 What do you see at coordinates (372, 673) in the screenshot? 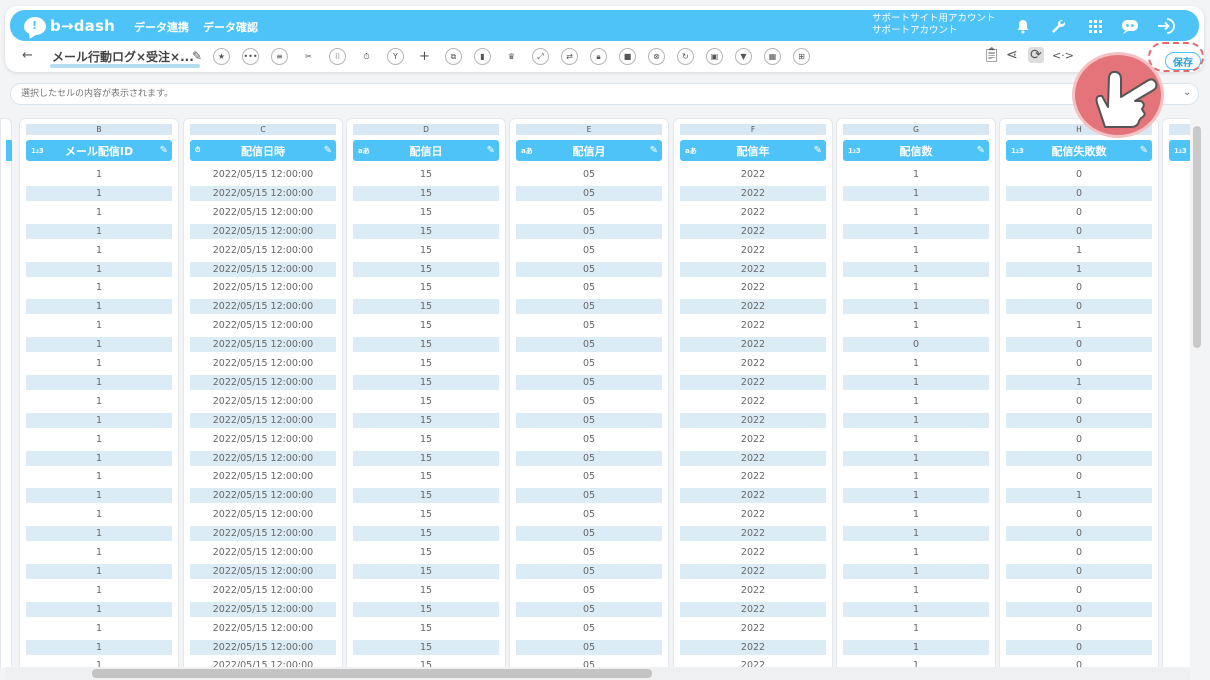
I see `horizontal-scroll-thumb` at bounding box center [372, 673].